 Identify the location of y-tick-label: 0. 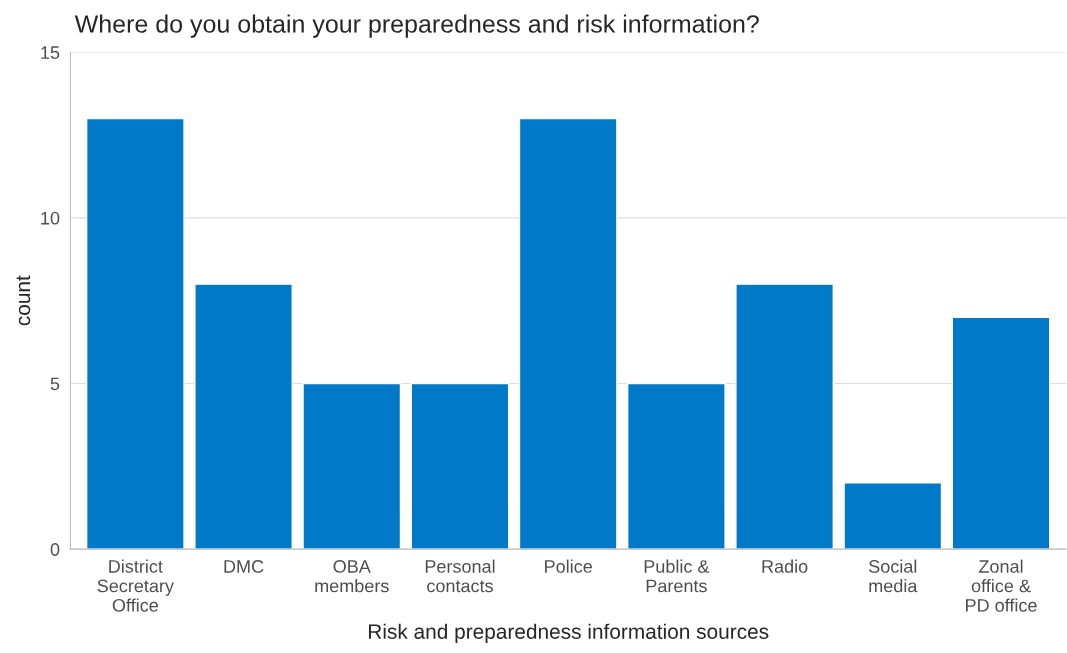
(55, 549).